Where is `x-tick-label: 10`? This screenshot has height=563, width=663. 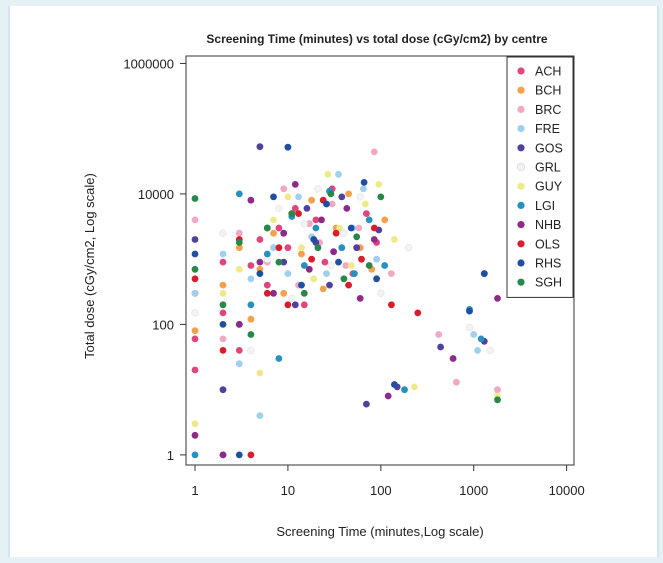
x-tick-label: 10 is located at coordinates (288, 490).